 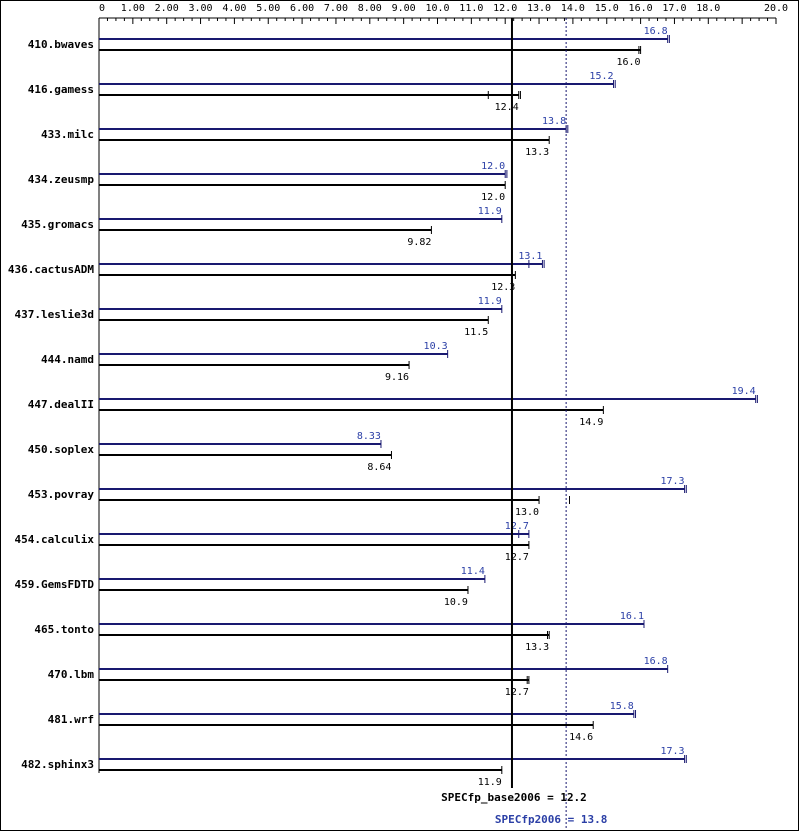 What do you see at coordinates (573, 8) in the screenshot?
I see `x-tick-label: 14.0` at bounding box center [573, 8].